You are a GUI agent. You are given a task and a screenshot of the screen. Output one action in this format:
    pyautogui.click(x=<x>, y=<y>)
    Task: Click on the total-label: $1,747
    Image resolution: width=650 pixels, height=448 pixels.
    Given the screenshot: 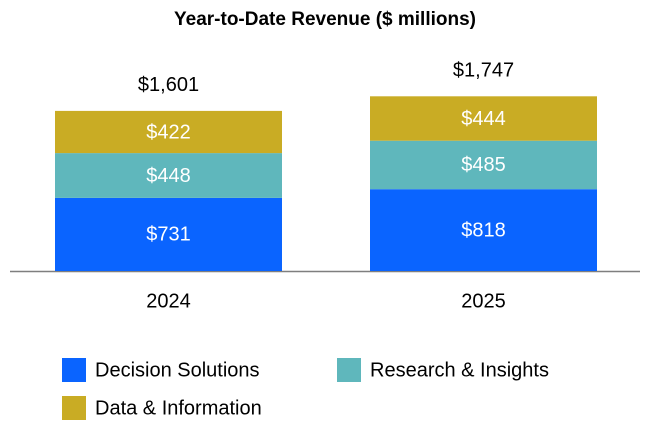 What is the action you would take?
    pyautogui.click(x=483, y=71)
    